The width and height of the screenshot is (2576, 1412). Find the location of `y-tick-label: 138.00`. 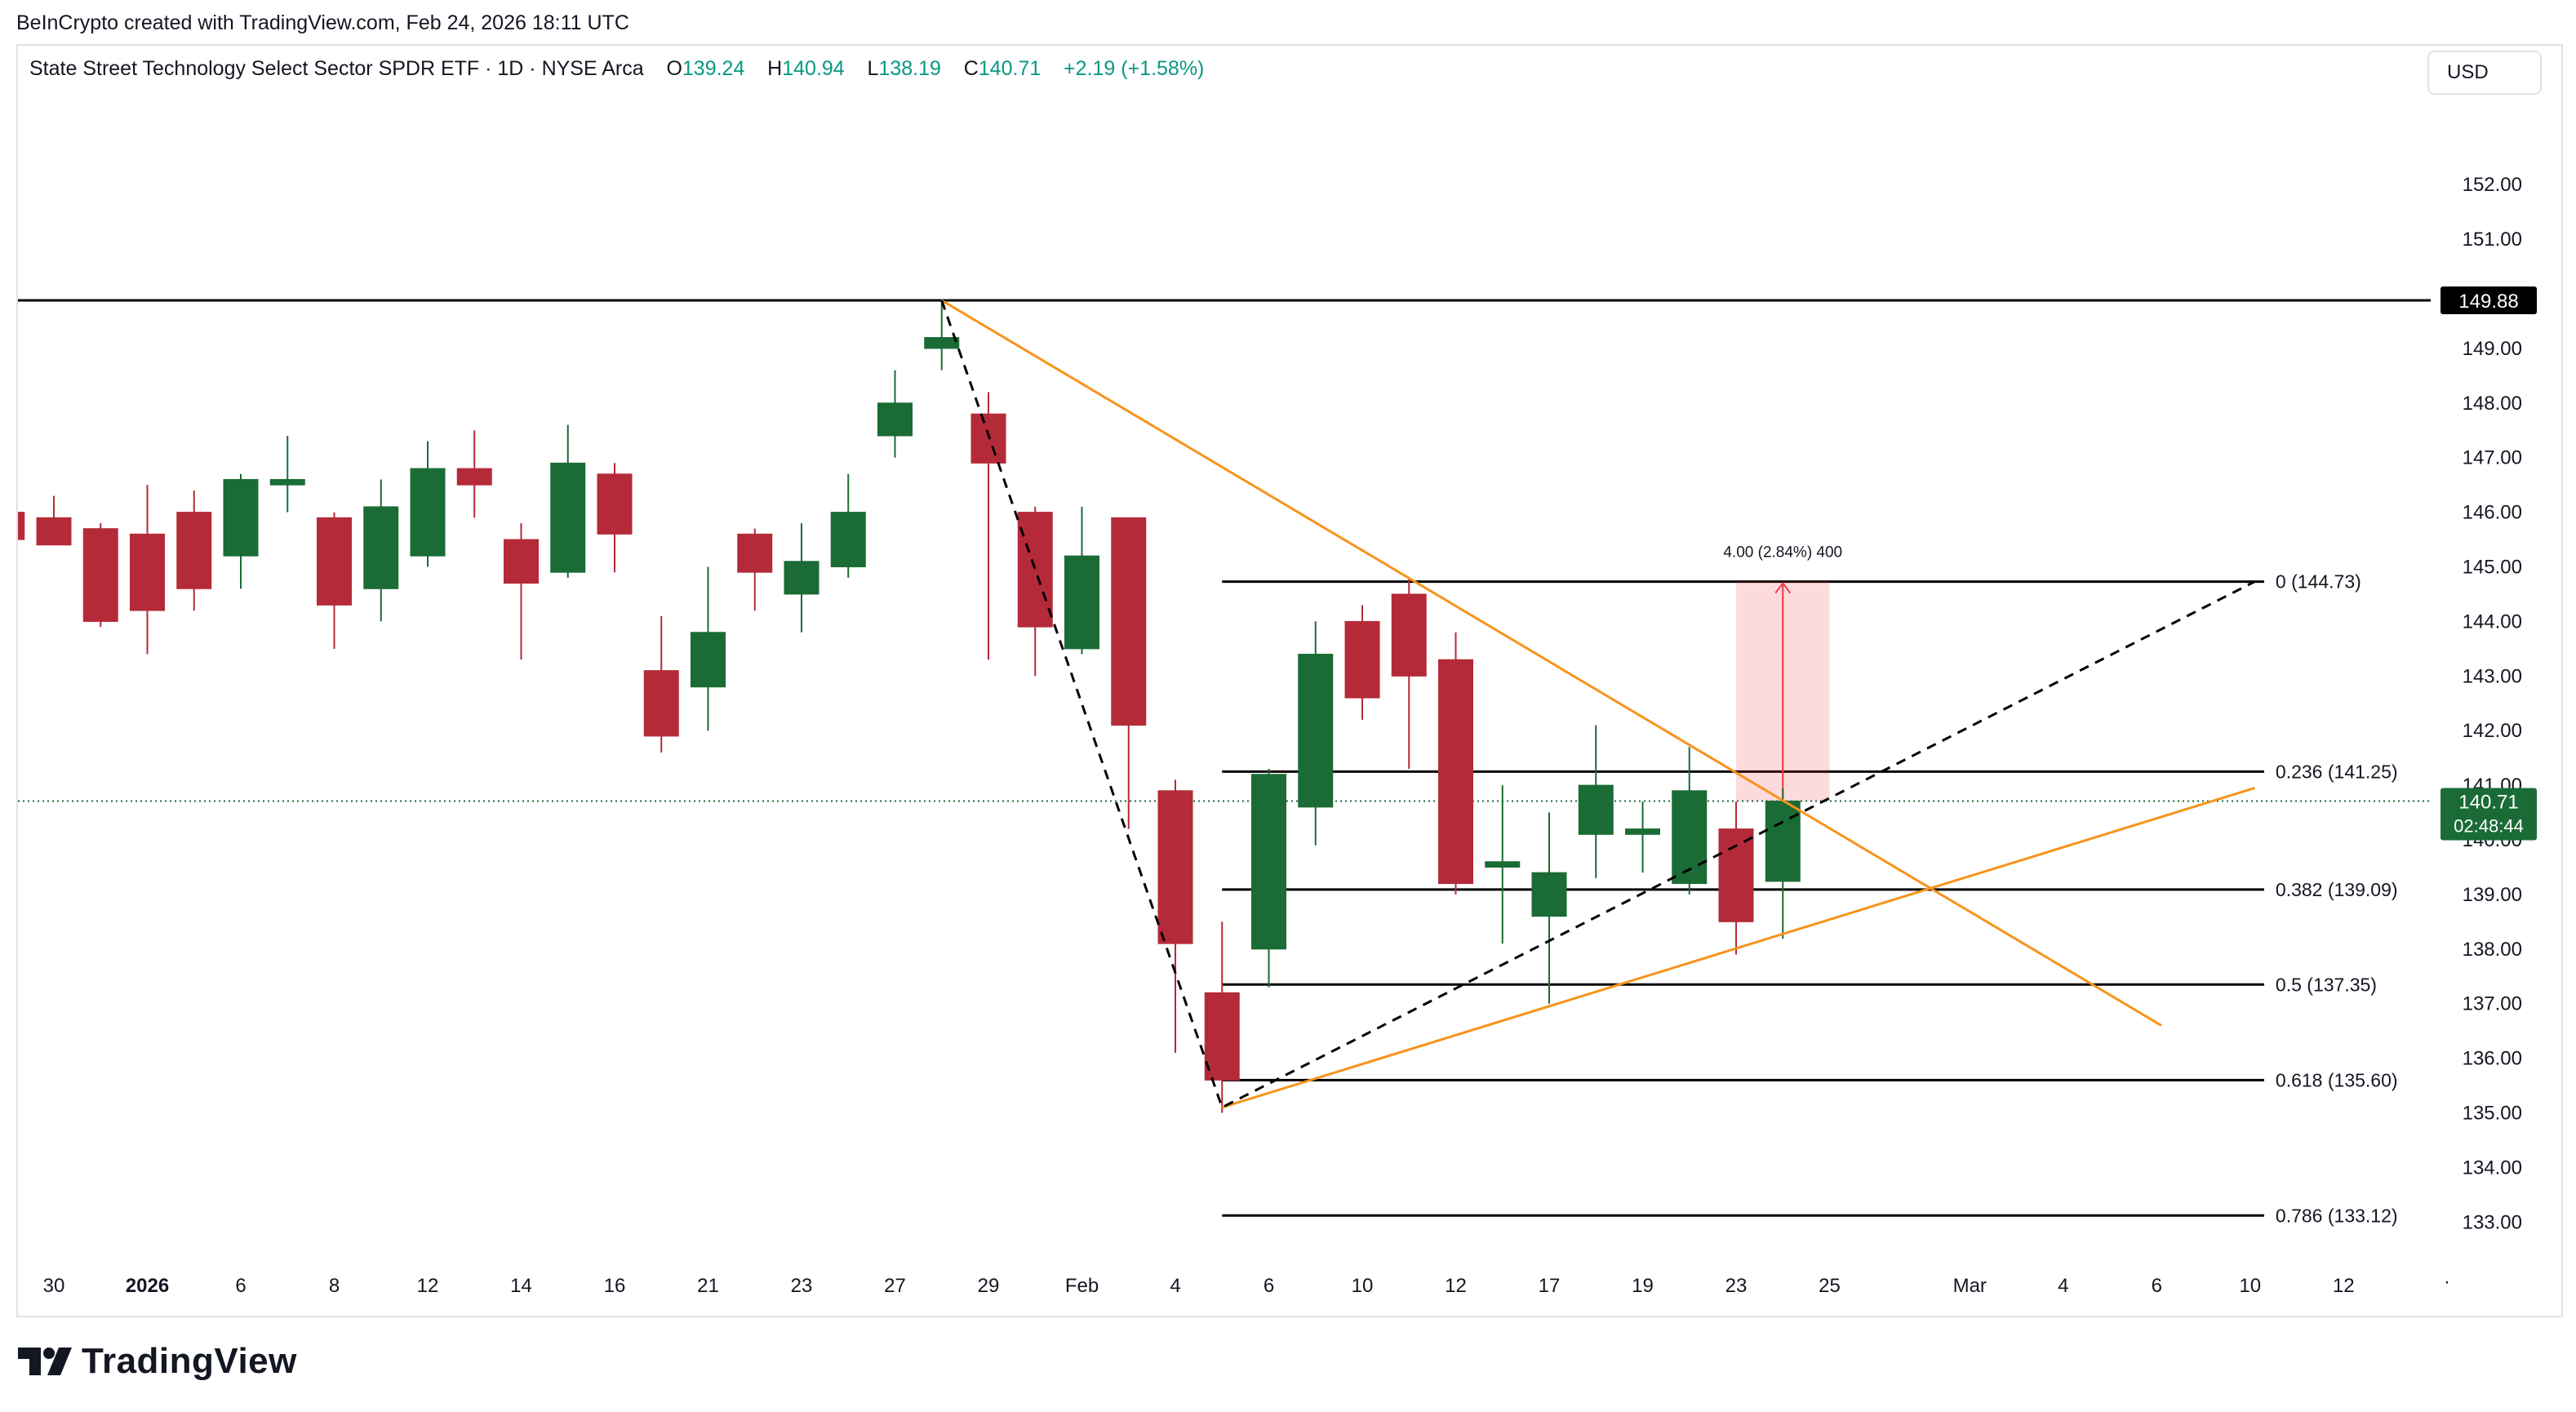

y-tick-label: 138.00 is located at coordinates (2492, 950).